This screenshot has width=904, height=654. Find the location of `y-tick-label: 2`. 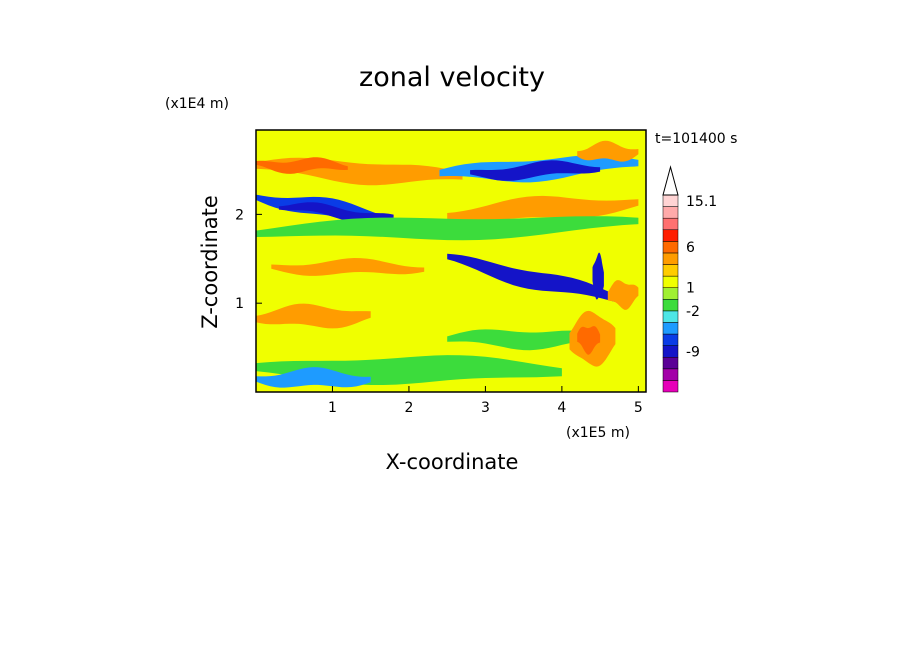

y-tick-label: 2 is located at coordinates (239, 215).